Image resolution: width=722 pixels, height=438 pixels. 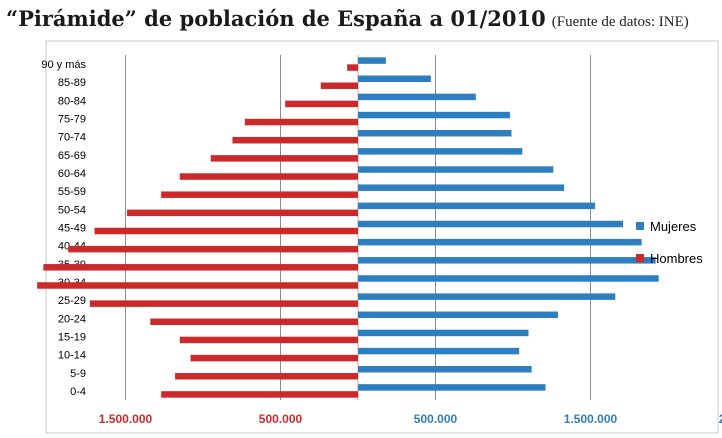 What do you see at coordinates (281, 419) in the screenshot?
I see `x-tick-label-2: 500.000` at bounding box center [281, 419].